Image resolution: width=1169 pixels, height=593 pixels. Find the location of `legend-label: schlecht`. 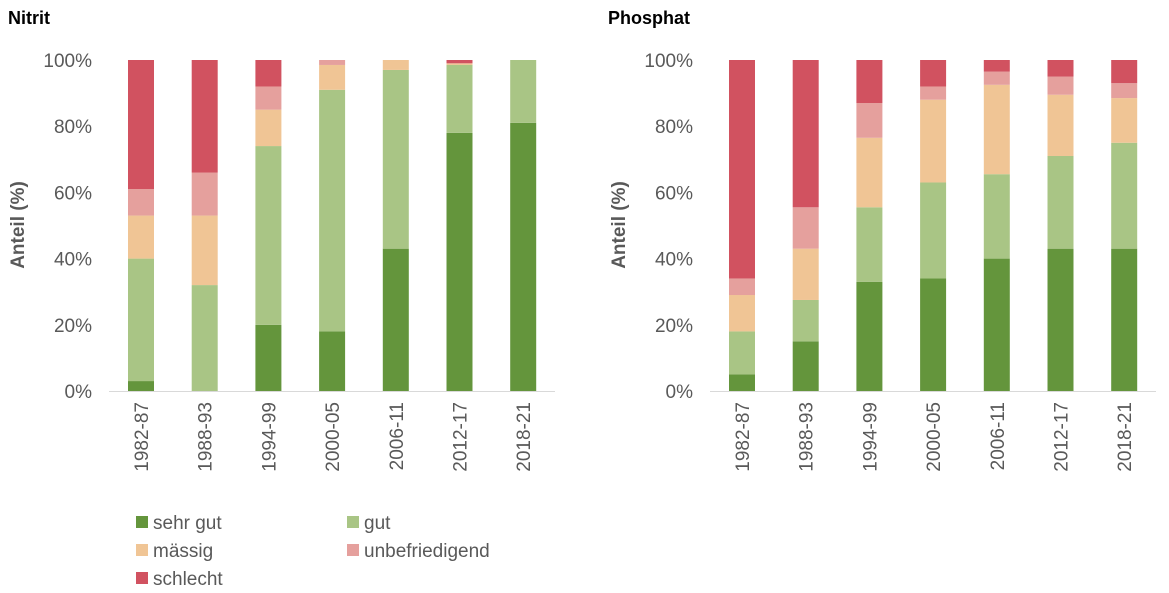

legend-label: schlecht is located at coordinates (188, 579).